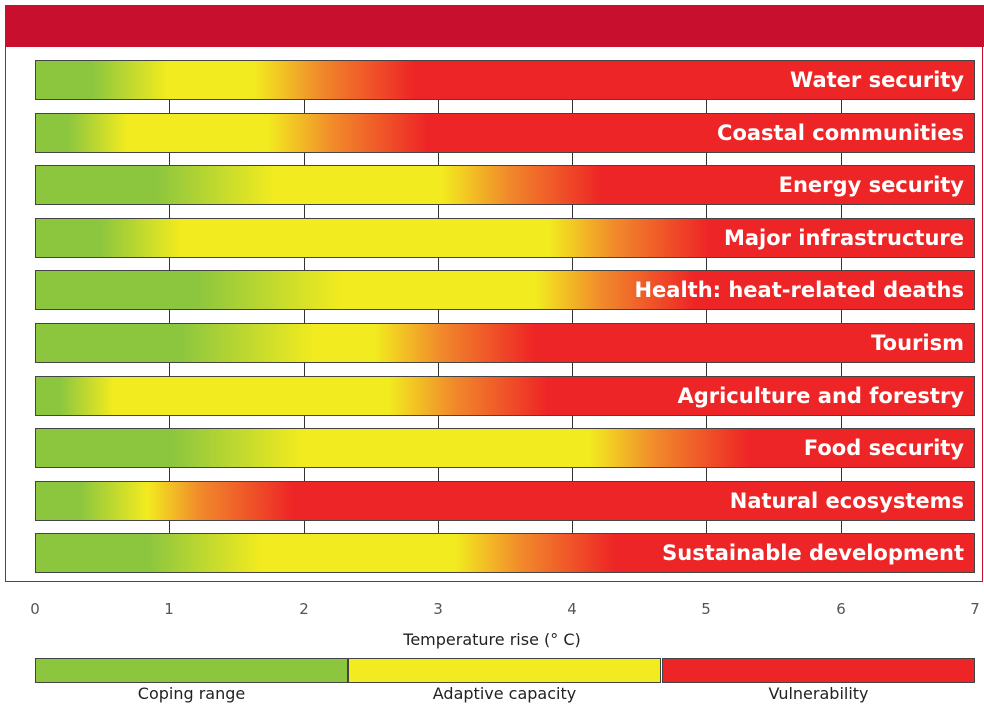  I want to click on sector-label: Natural ecosystems, so click(846, 501).